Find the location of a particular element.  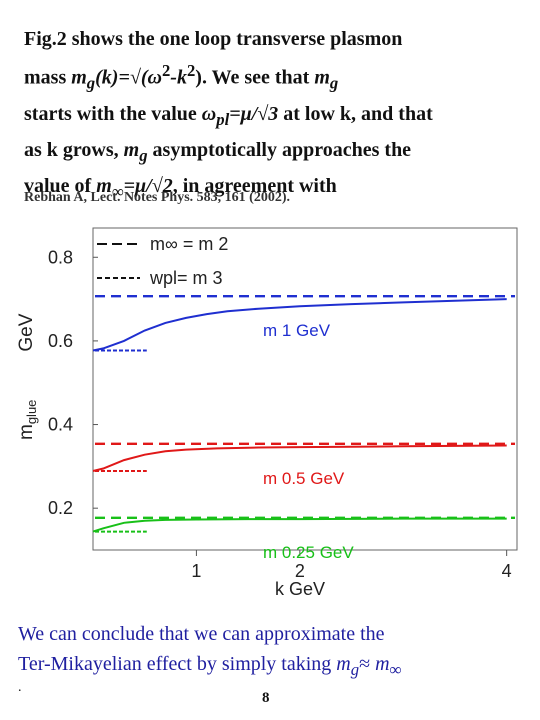

series-label: m 0.25 GeV is located at coordinates (308, 552).